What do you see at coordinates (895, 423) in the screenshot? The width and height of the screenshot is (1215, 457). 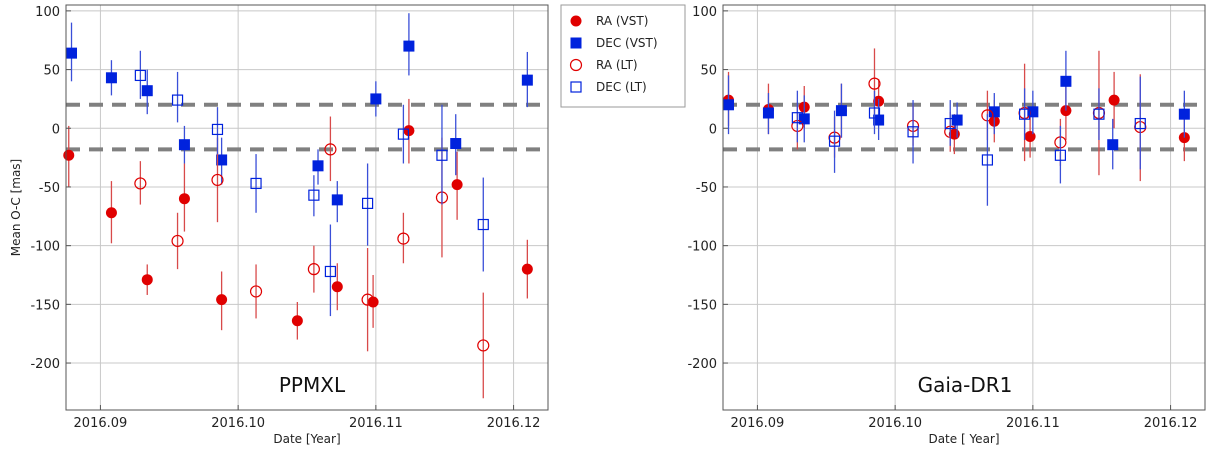 I see `x-tick-label: 2016.10` at bounding box center [895, 423].